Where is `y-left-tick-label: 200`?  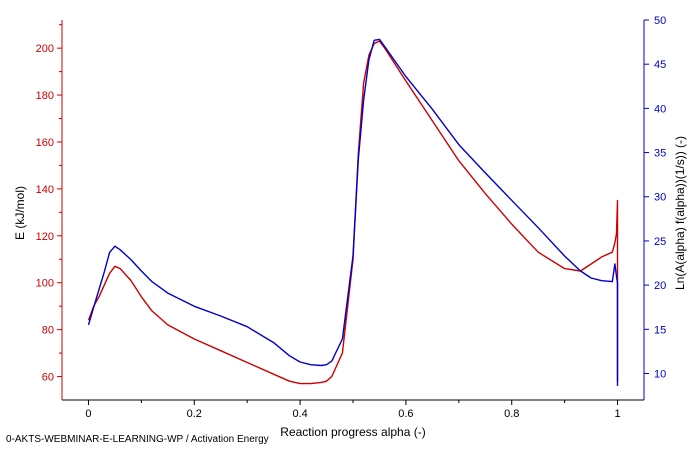
y-left-tick-label: 200 is located at coordinates (45, 49).